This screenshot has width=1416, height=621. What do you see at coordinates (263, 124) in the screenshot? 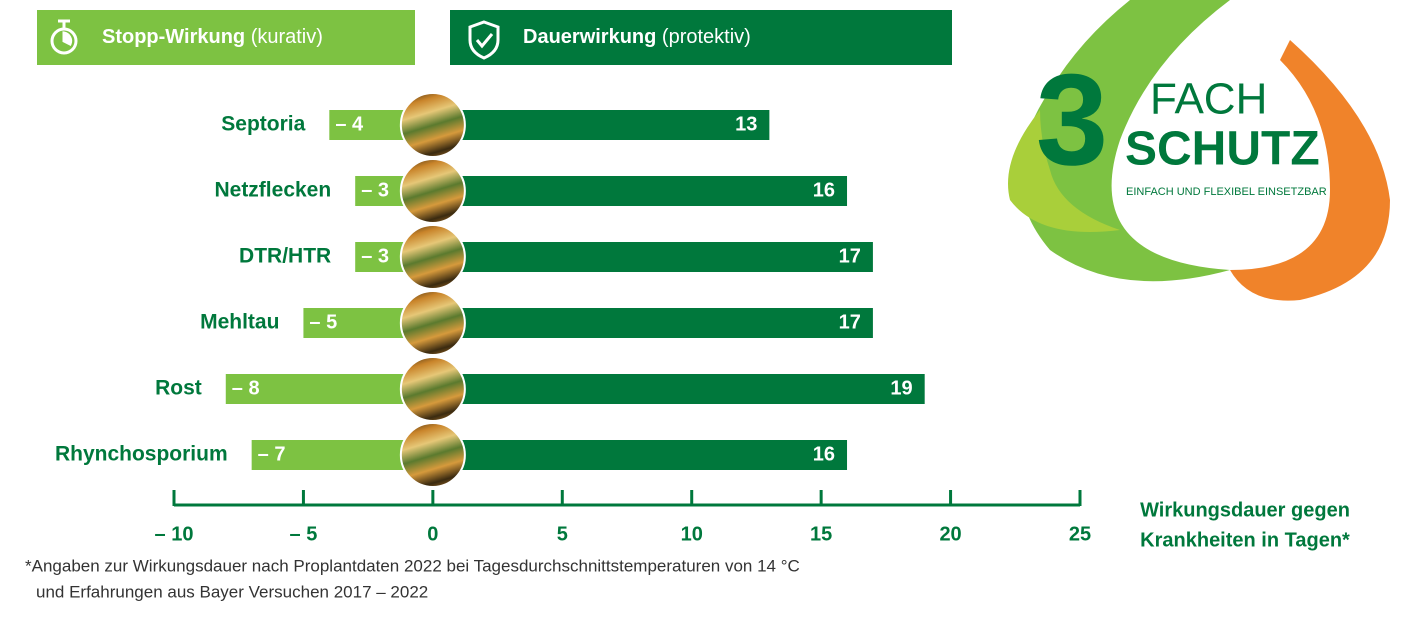
I see `category-label: Septoria` at bounding box center [263, 124].